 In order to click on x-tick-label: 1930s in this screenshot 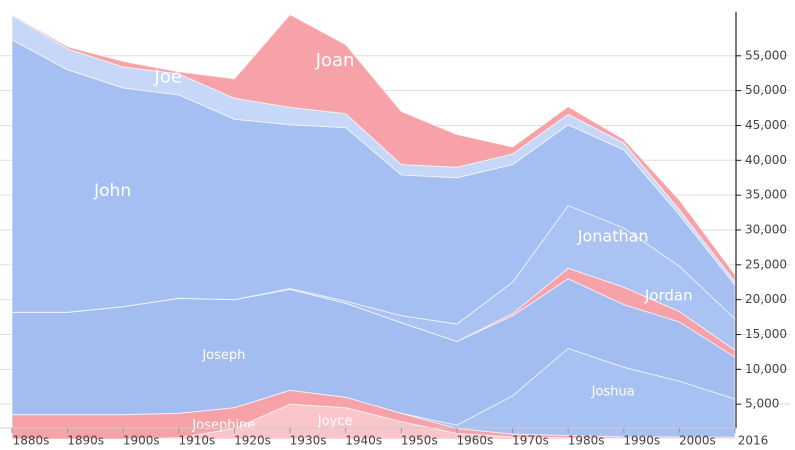, I will do `click(308, 441)`.